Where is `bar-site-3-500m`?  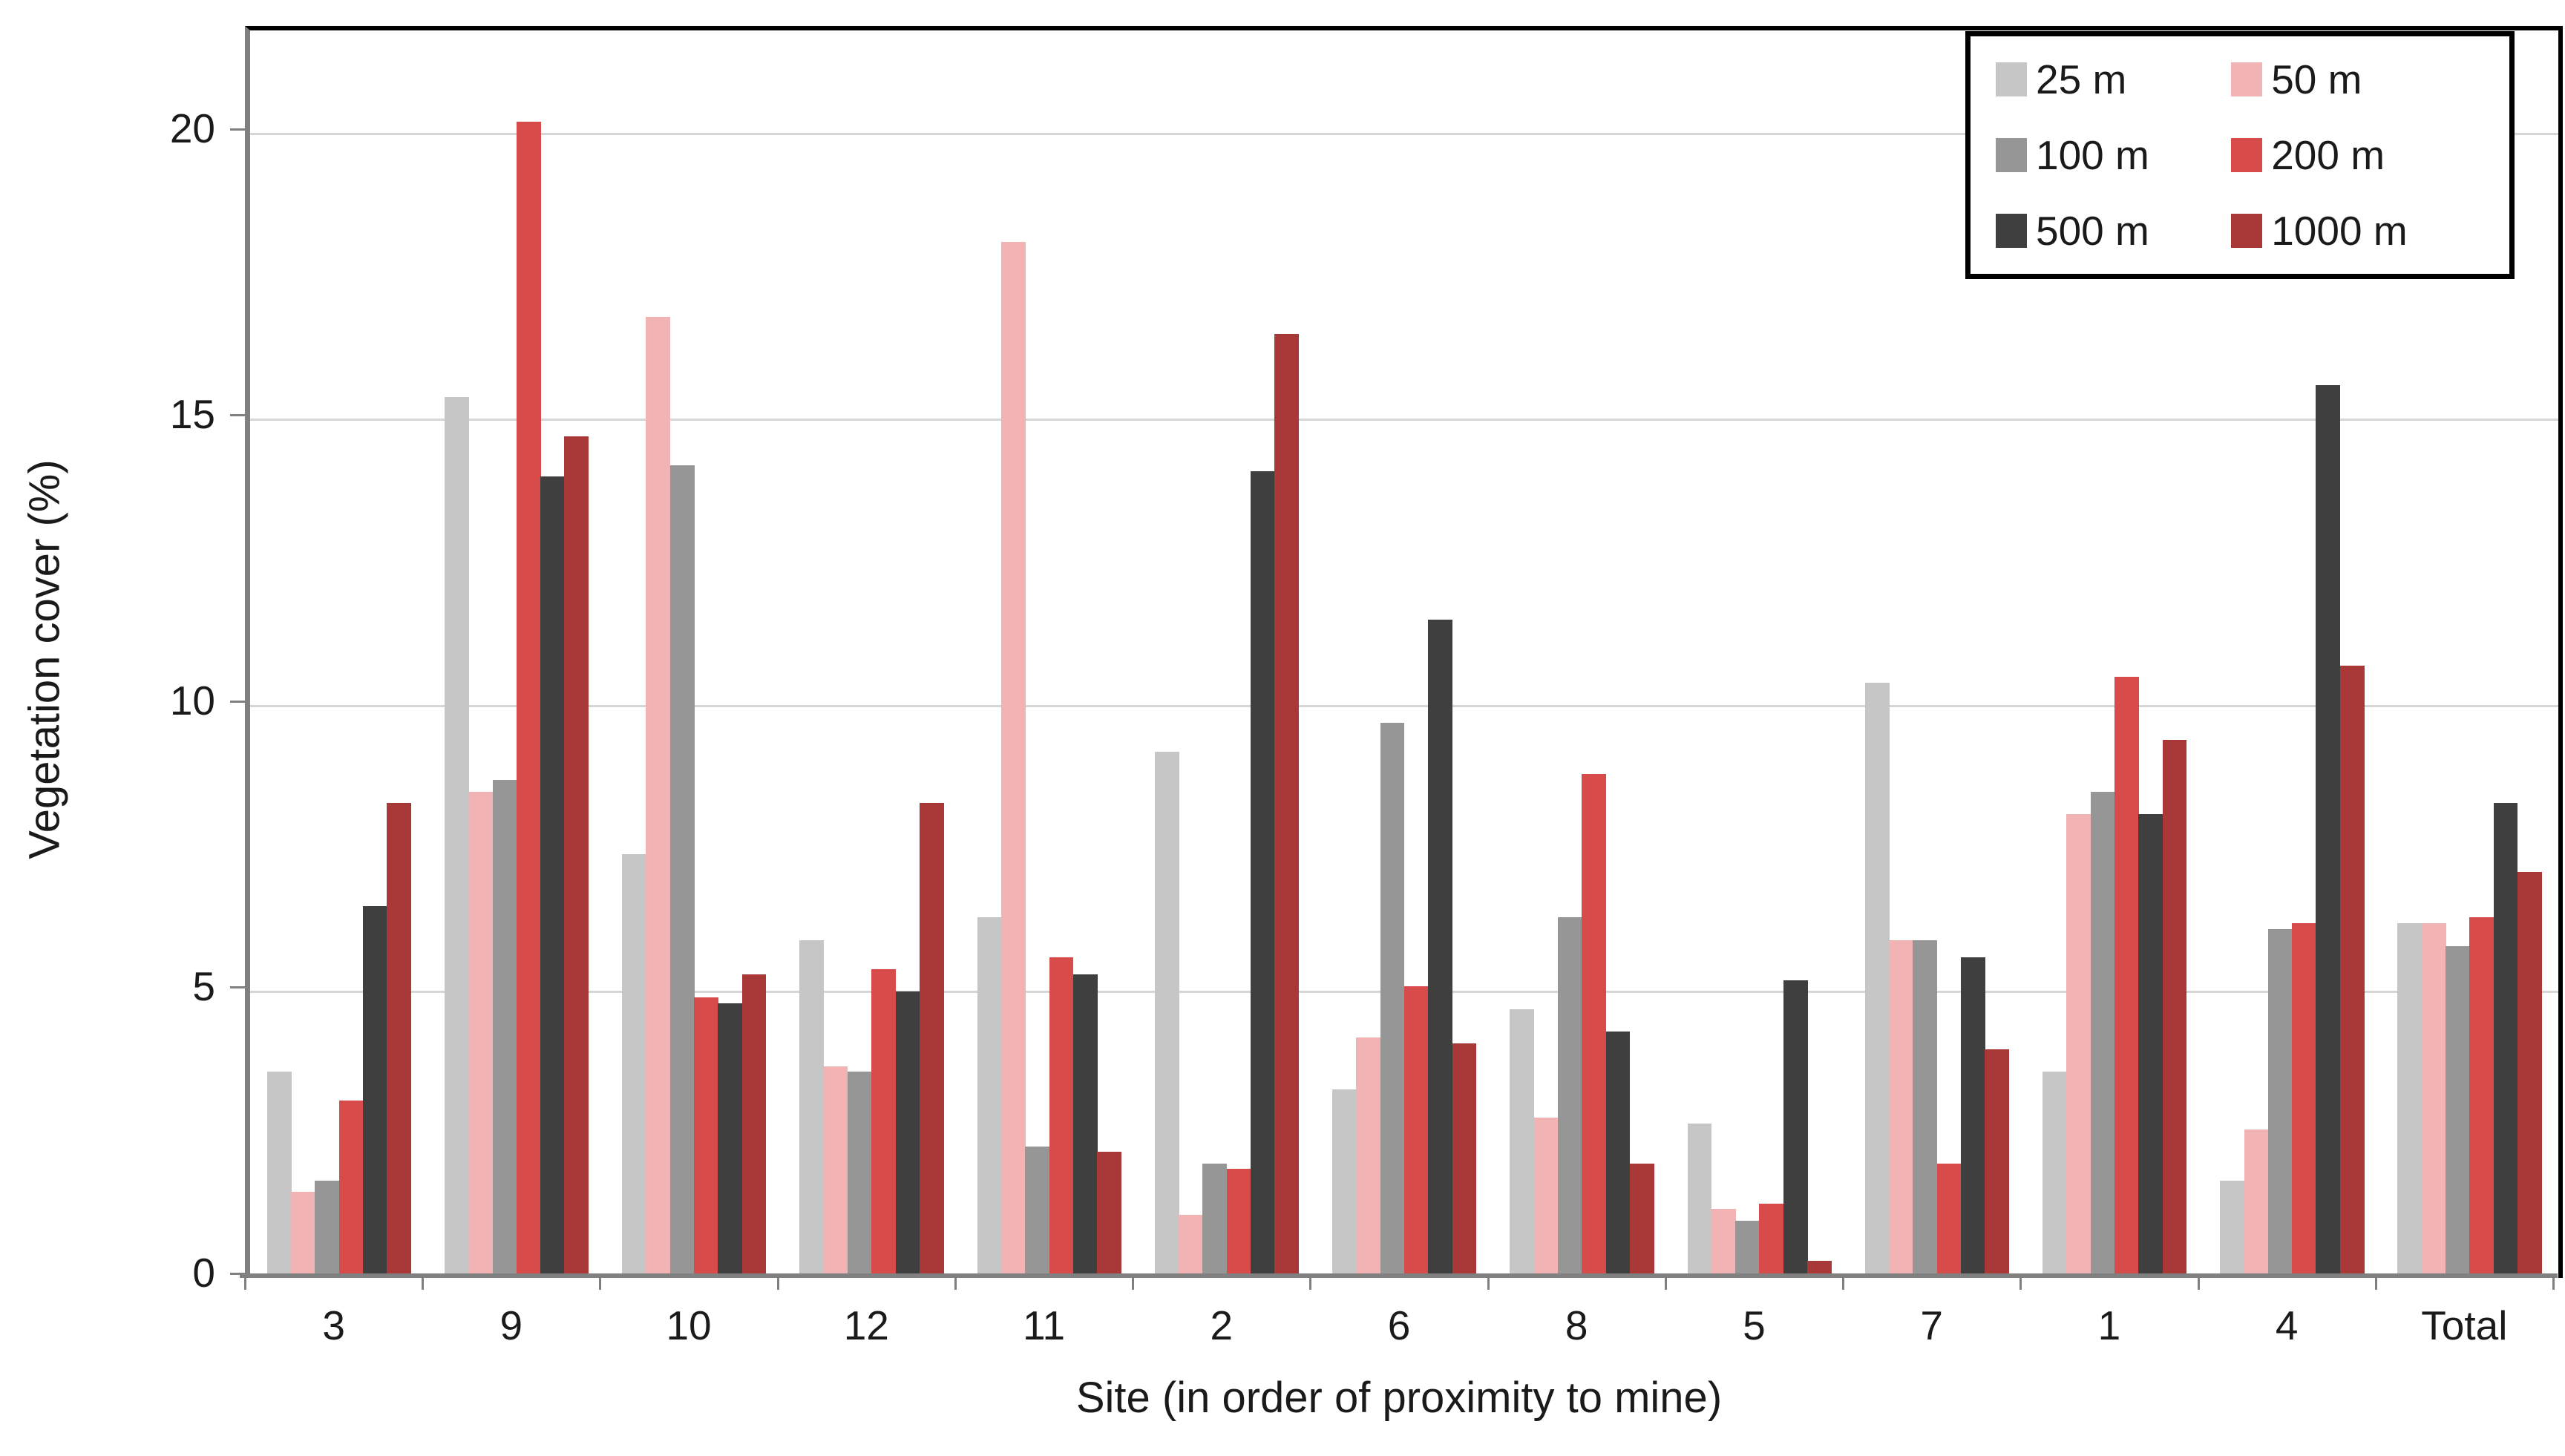
bar-site-3-500m is located at coordinates (374, 1091).